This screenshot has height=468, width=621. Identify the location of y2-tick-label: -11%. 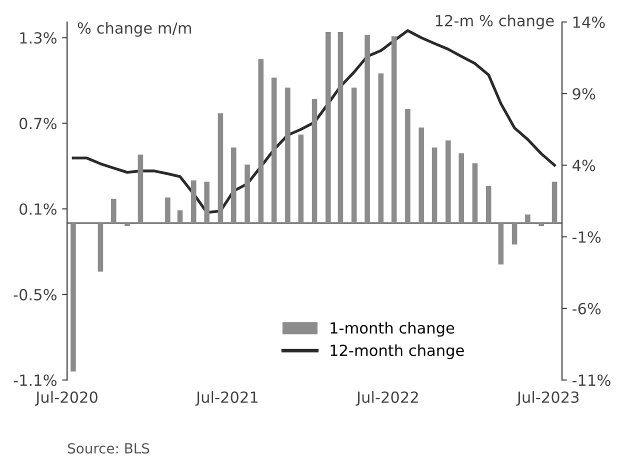
(591, 380).